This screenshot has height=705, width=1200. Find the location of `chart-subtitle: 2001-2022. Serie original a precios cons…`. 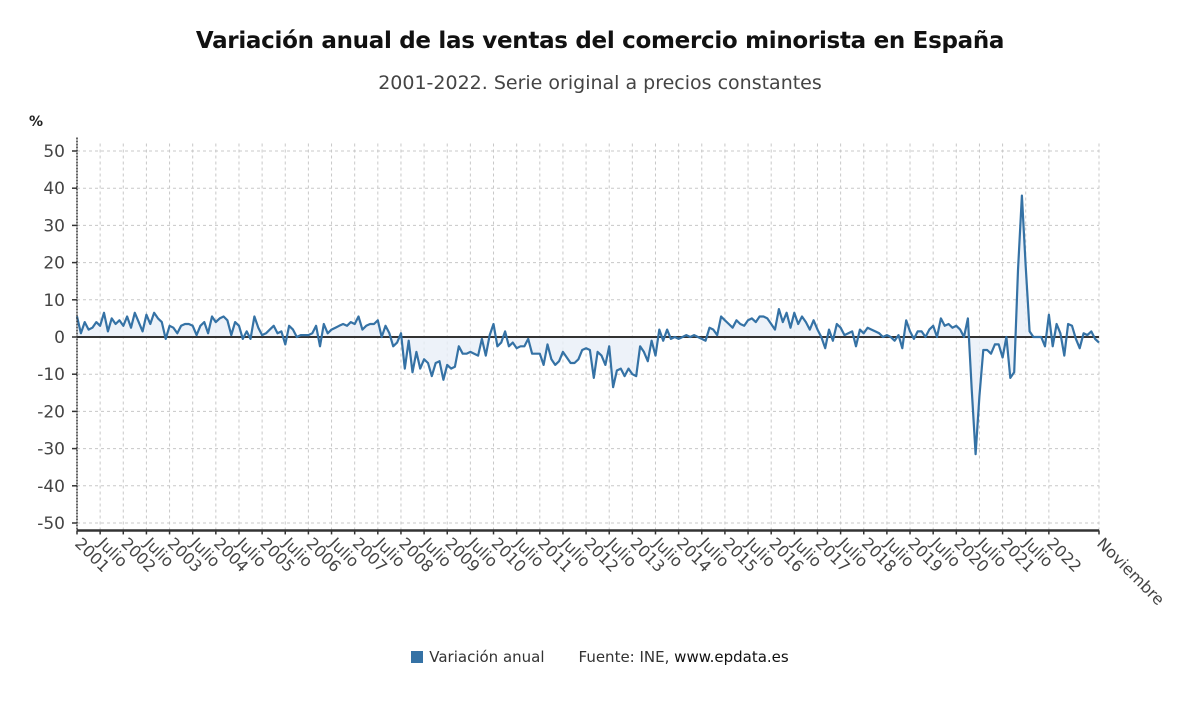

chart-subtitle: 2001-2022. Serie original a precios cons… is located at coordinates (600, 83).